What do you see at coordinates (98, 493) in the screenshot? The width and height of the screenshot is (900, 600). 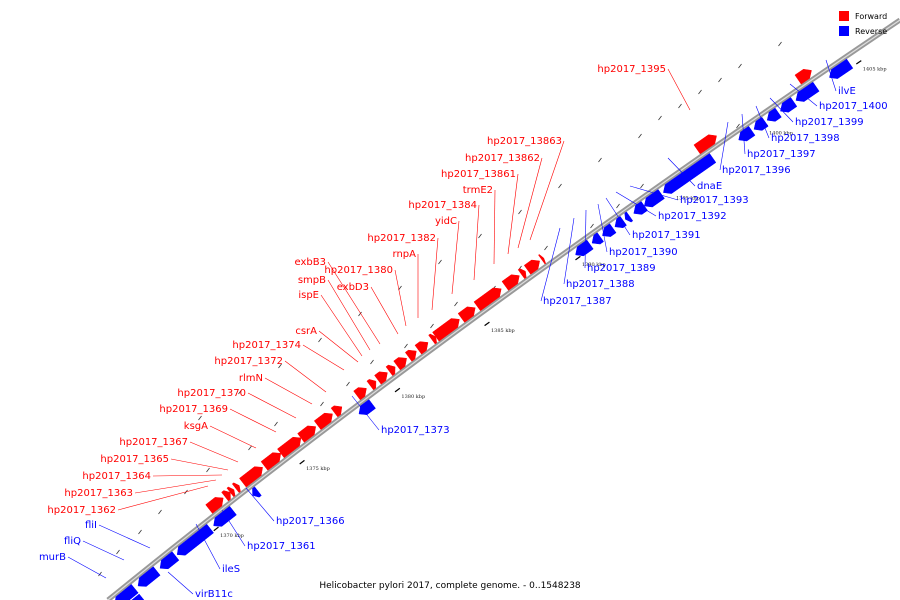 I see `gene-label-hp2017-1363: hp2017_1363` at bounding box center [98, 493].